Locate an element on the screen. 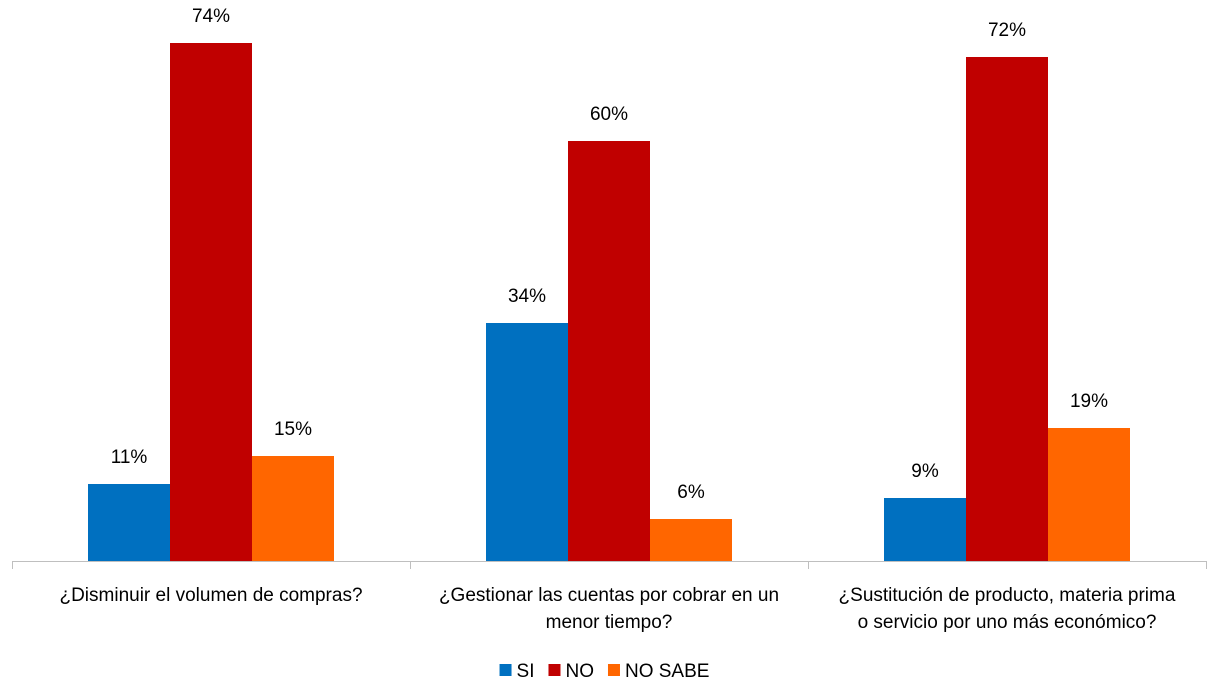  bar-no-cat1 is located at coordinates (211, 302).